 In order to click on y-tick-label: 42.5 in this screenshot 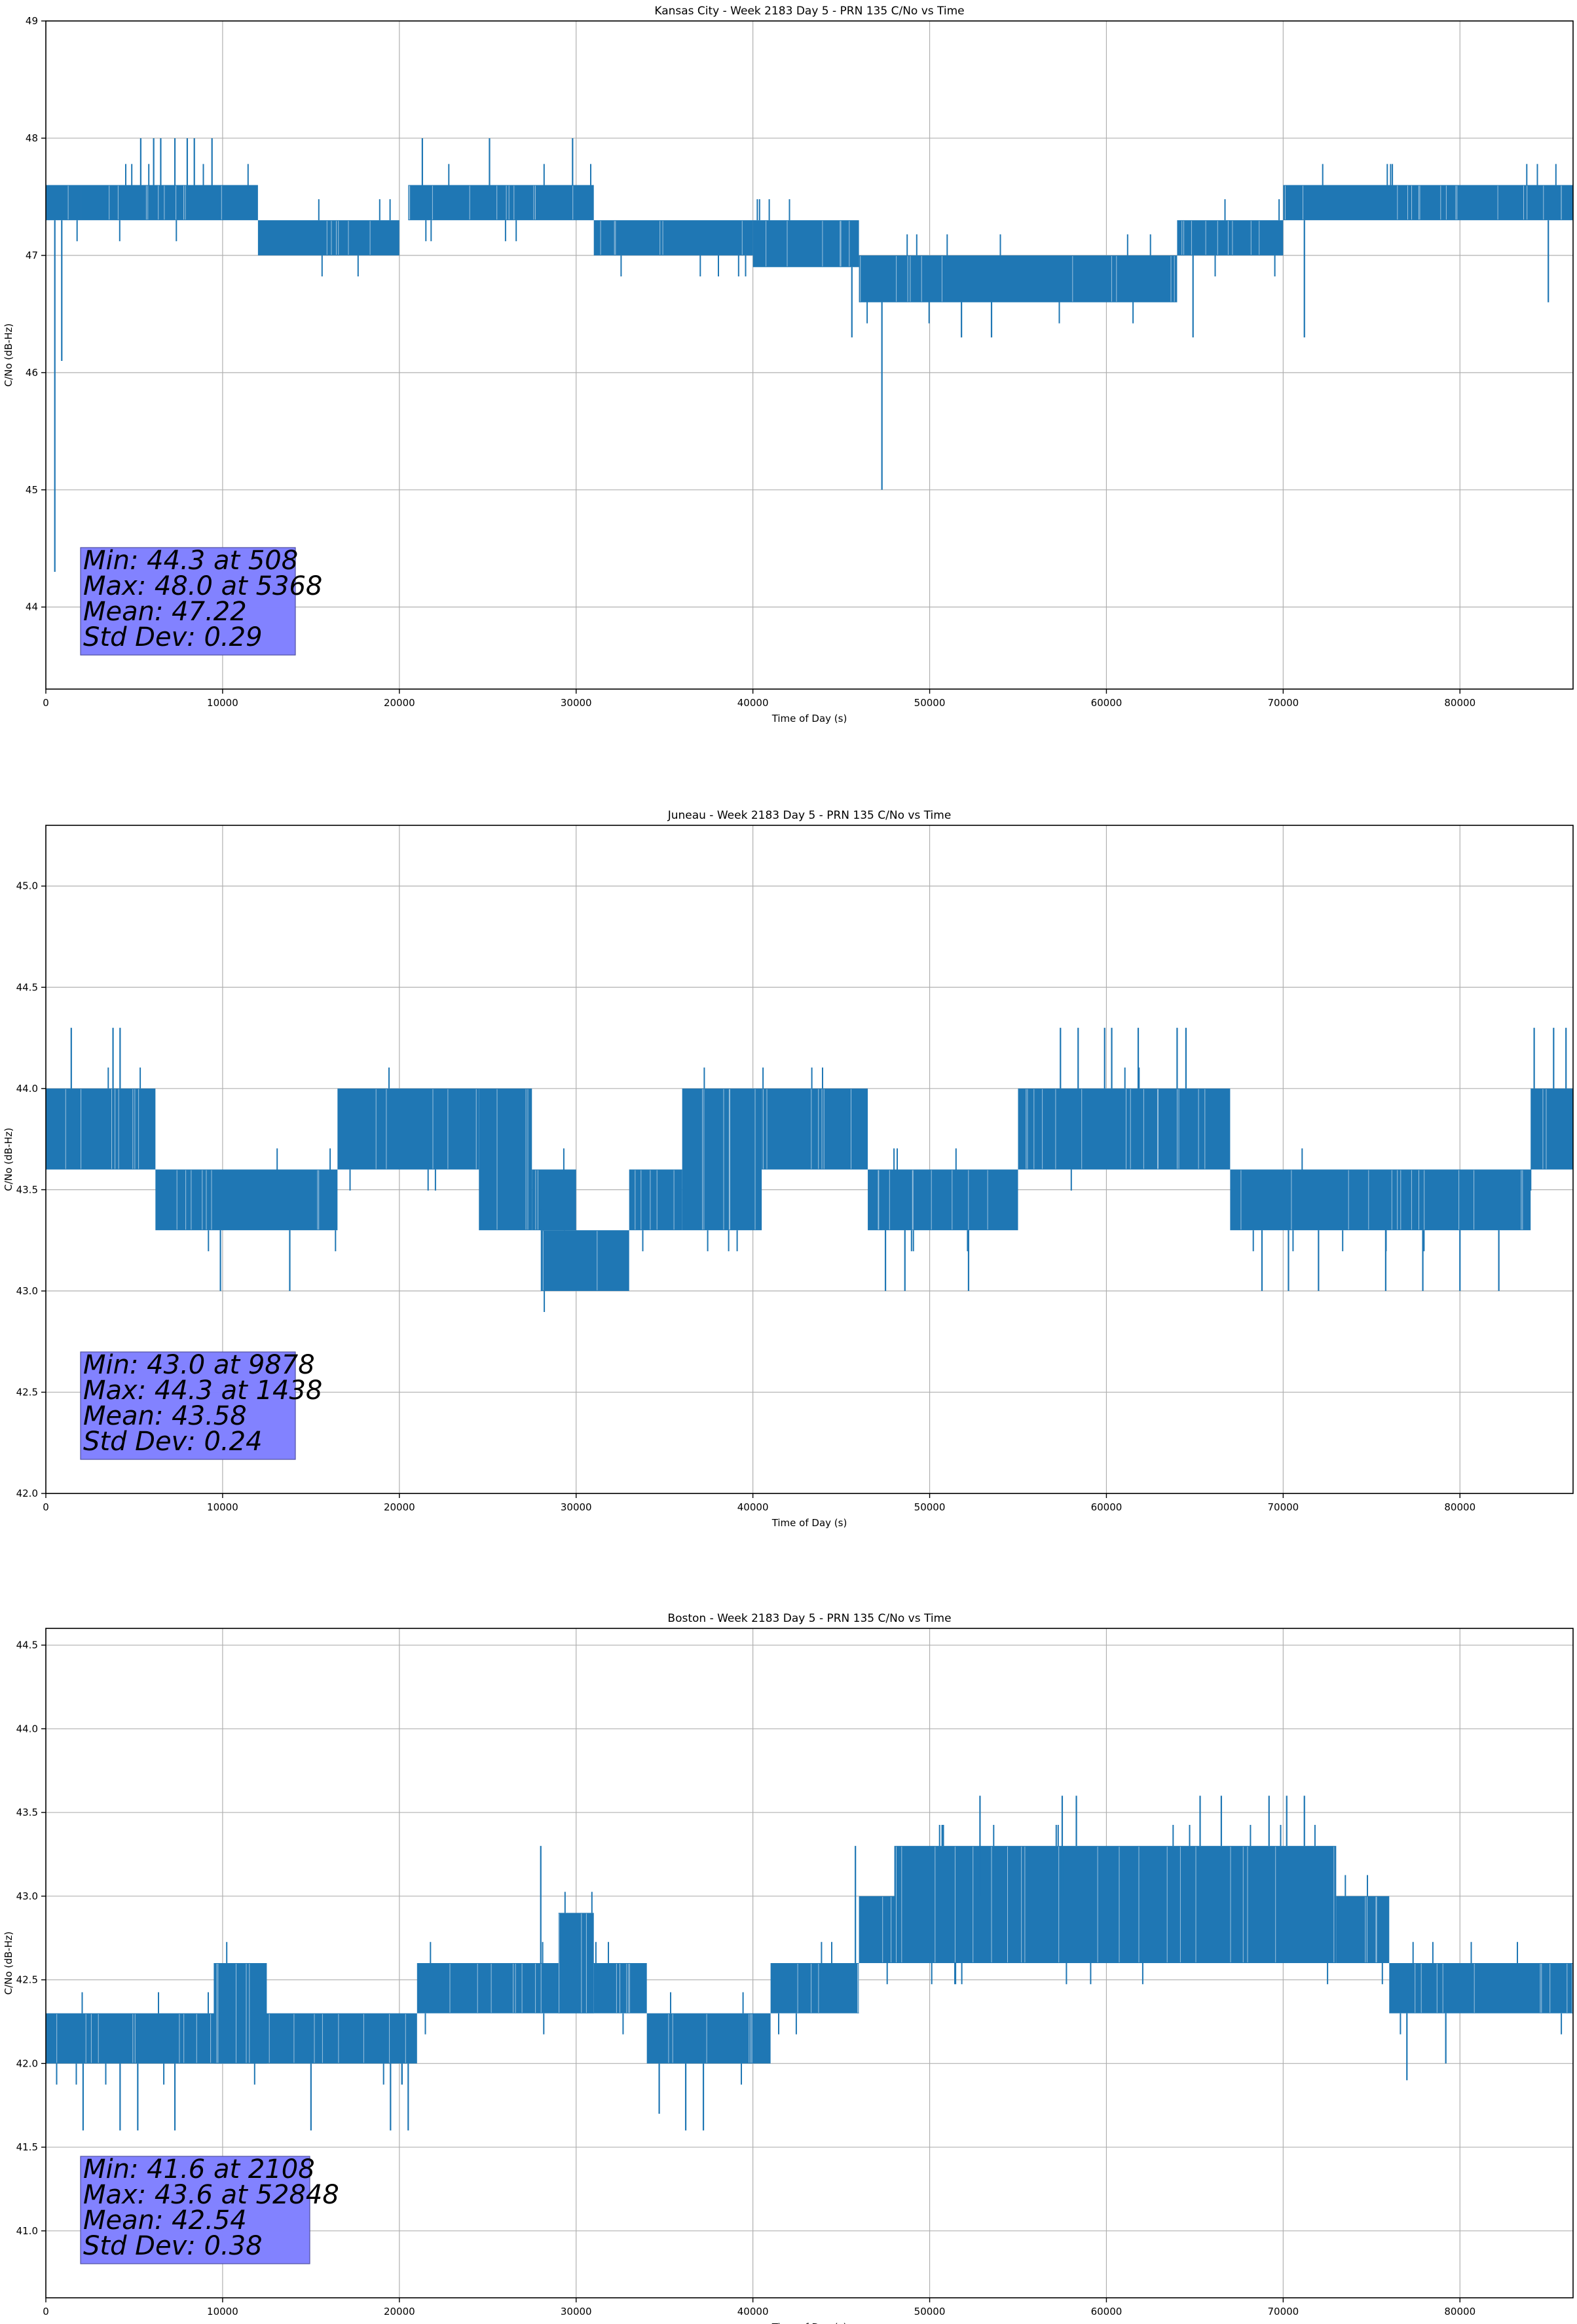, I will do `click(27, 1392)`.